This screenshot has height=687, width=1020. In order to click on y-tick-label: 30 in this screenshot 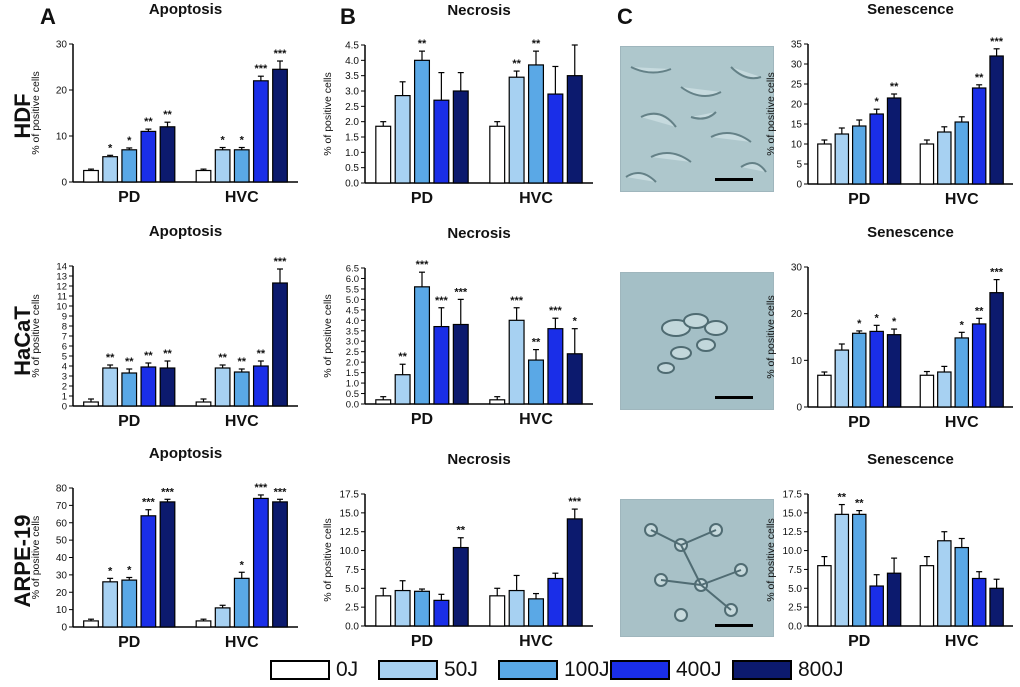, I will do `click(797, 65)`.